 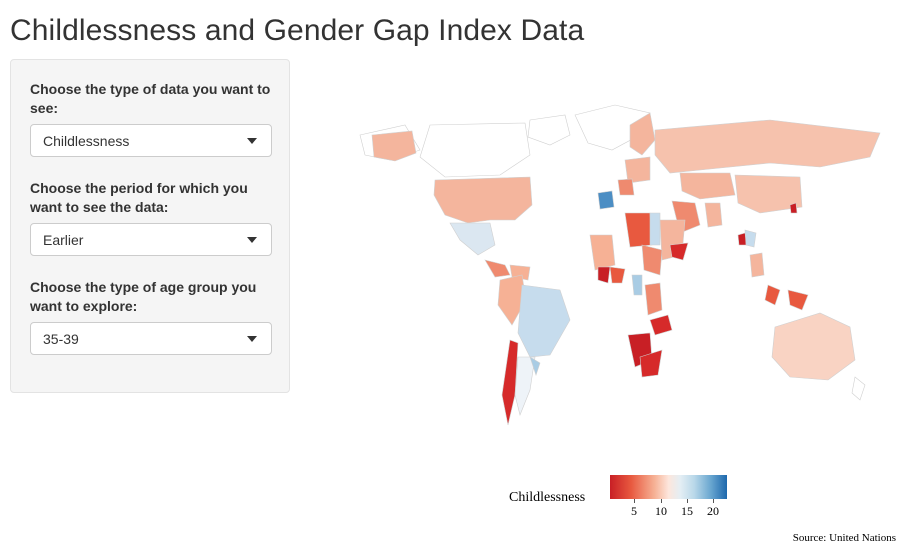 I want to click on source-caption: Source: United Nations, so click(x=844, y=538).